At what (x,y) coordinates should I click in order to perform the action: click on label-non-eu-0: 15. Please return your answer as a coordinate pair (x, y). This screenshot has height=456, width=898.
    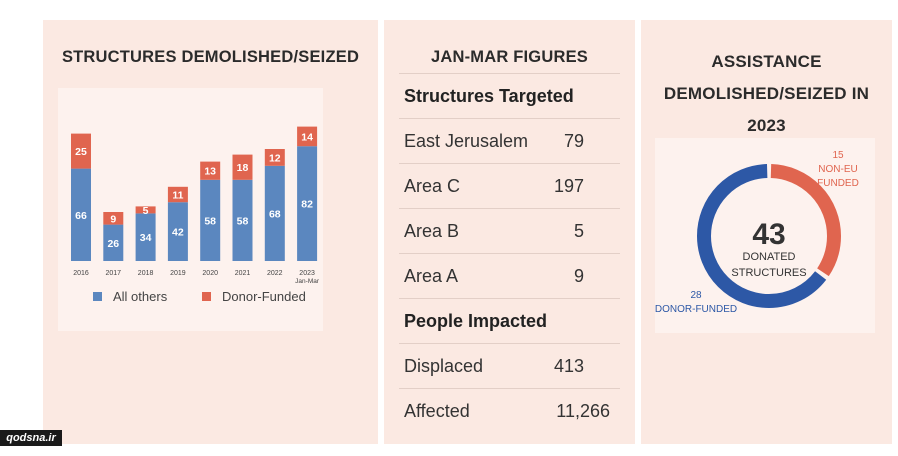
    Looking at the image, I should click on (838, 155).